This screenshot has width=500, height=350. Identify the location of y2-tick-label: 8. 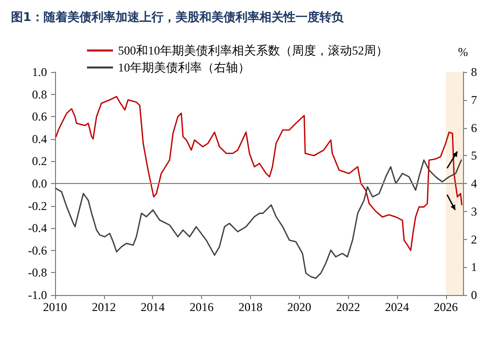
(474, 72).